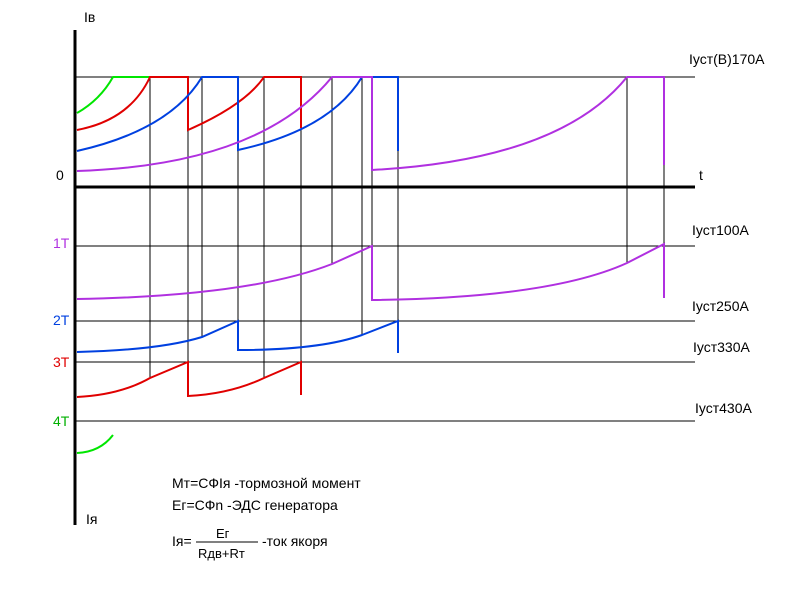  What do you see at coordinates (61, 243) in the screenshot?
I see `stage-label: 1Т` at bounding box center [61, 243].